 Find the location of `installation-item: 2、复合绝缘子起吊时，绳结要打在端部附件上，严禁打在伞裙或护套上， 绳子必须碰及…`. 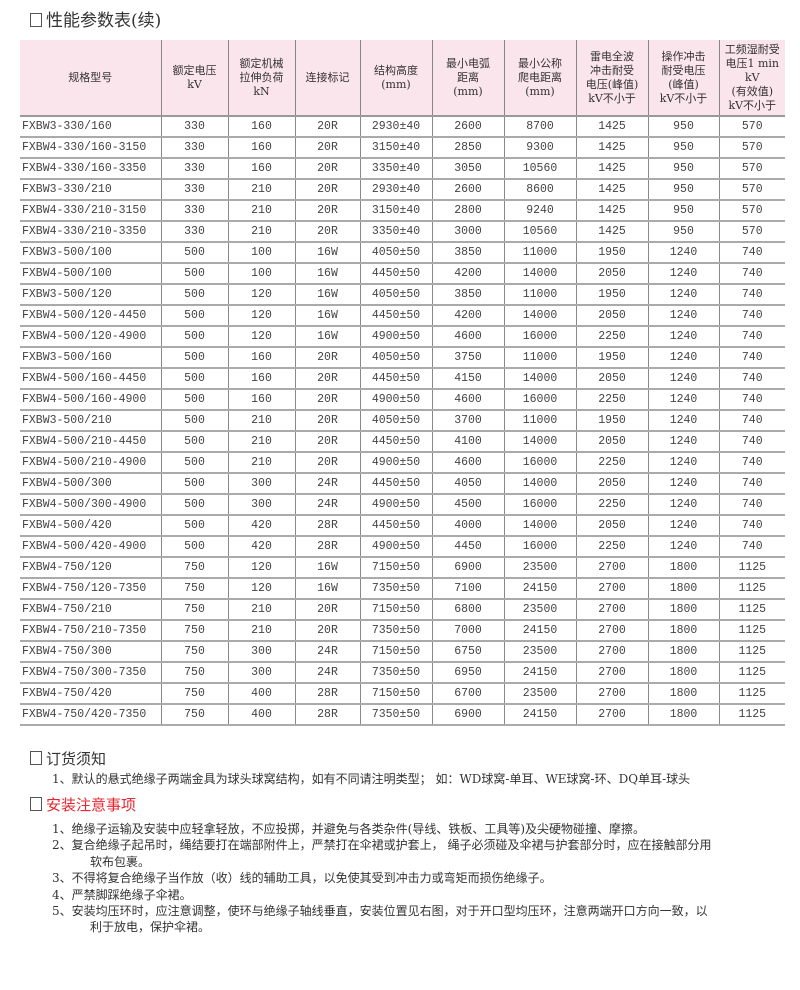

installation-item: 2、复合绝缘子起吊时，绳结要打在端部附件上，严禁打在伞裙或护套上， 绳子必须碰及… is located at coordinates (382, 845).